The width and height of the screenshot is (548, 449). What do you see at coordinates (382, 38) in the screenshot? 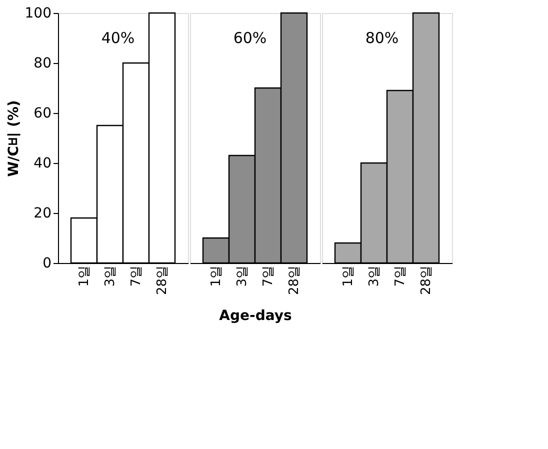
I see `annotation: 80%` at bounding box center [382, 38].